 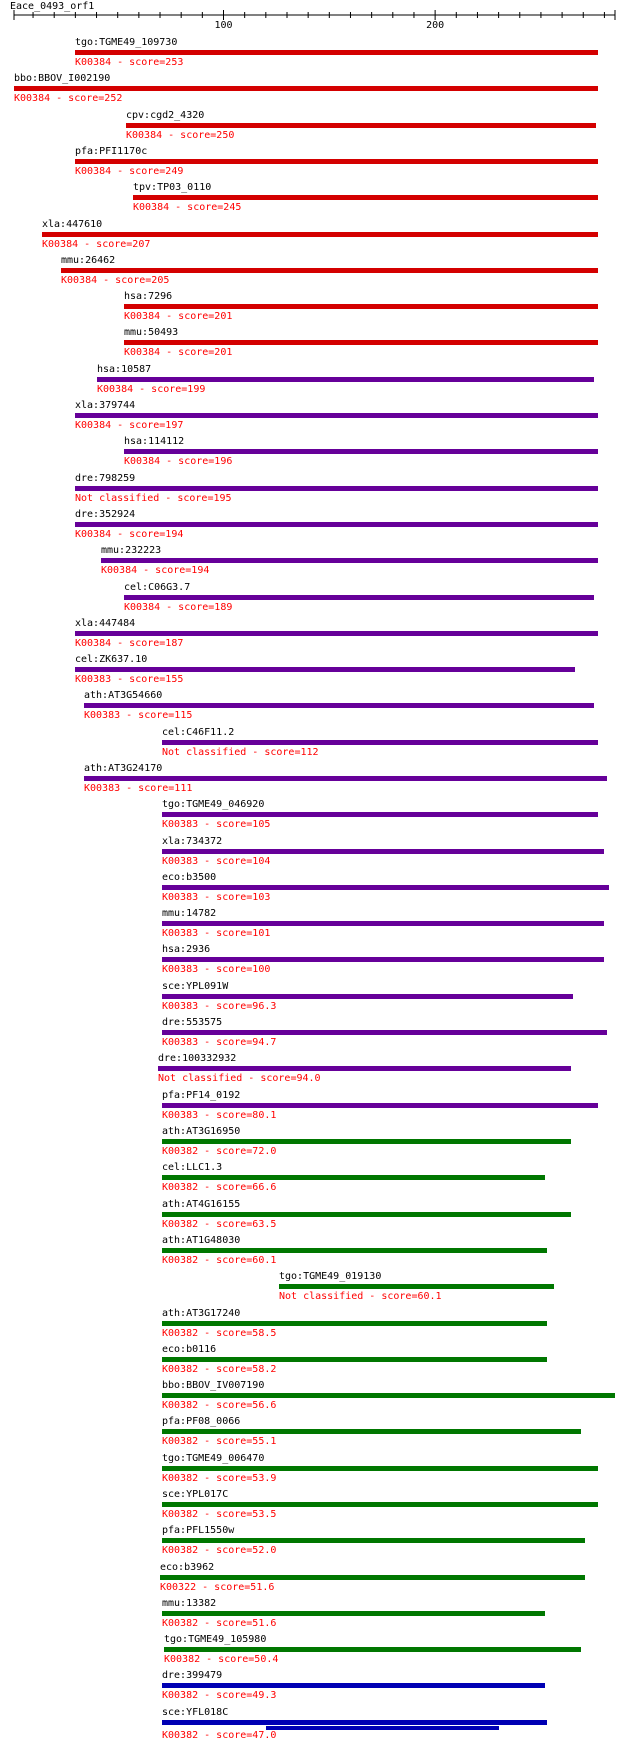 I want to click on hit-name: mmu:14782, so click(x=189, y=913).